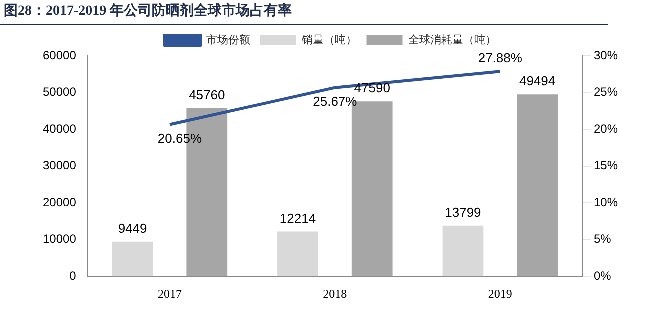 This screenshot has height=325, width=671. What do you see at coordinates (463, 212) in the screenshot?
I see `data-label: 13799` at bounding box center [463, 212].